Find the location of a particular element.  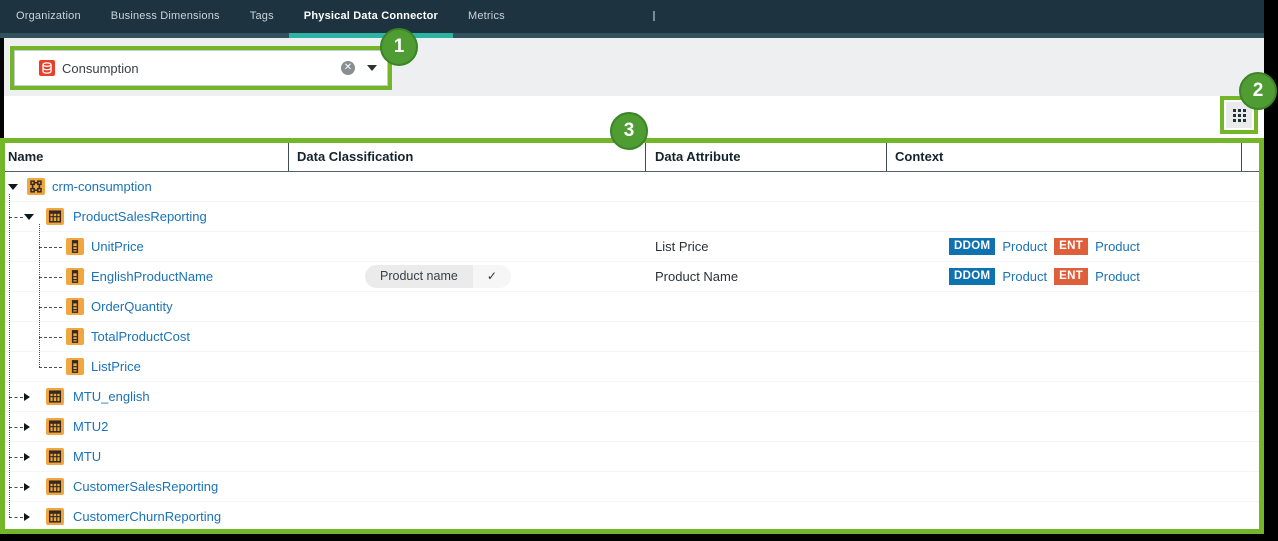

node-name-link: ProductSalesReporting is located at coordinates (140, 216).